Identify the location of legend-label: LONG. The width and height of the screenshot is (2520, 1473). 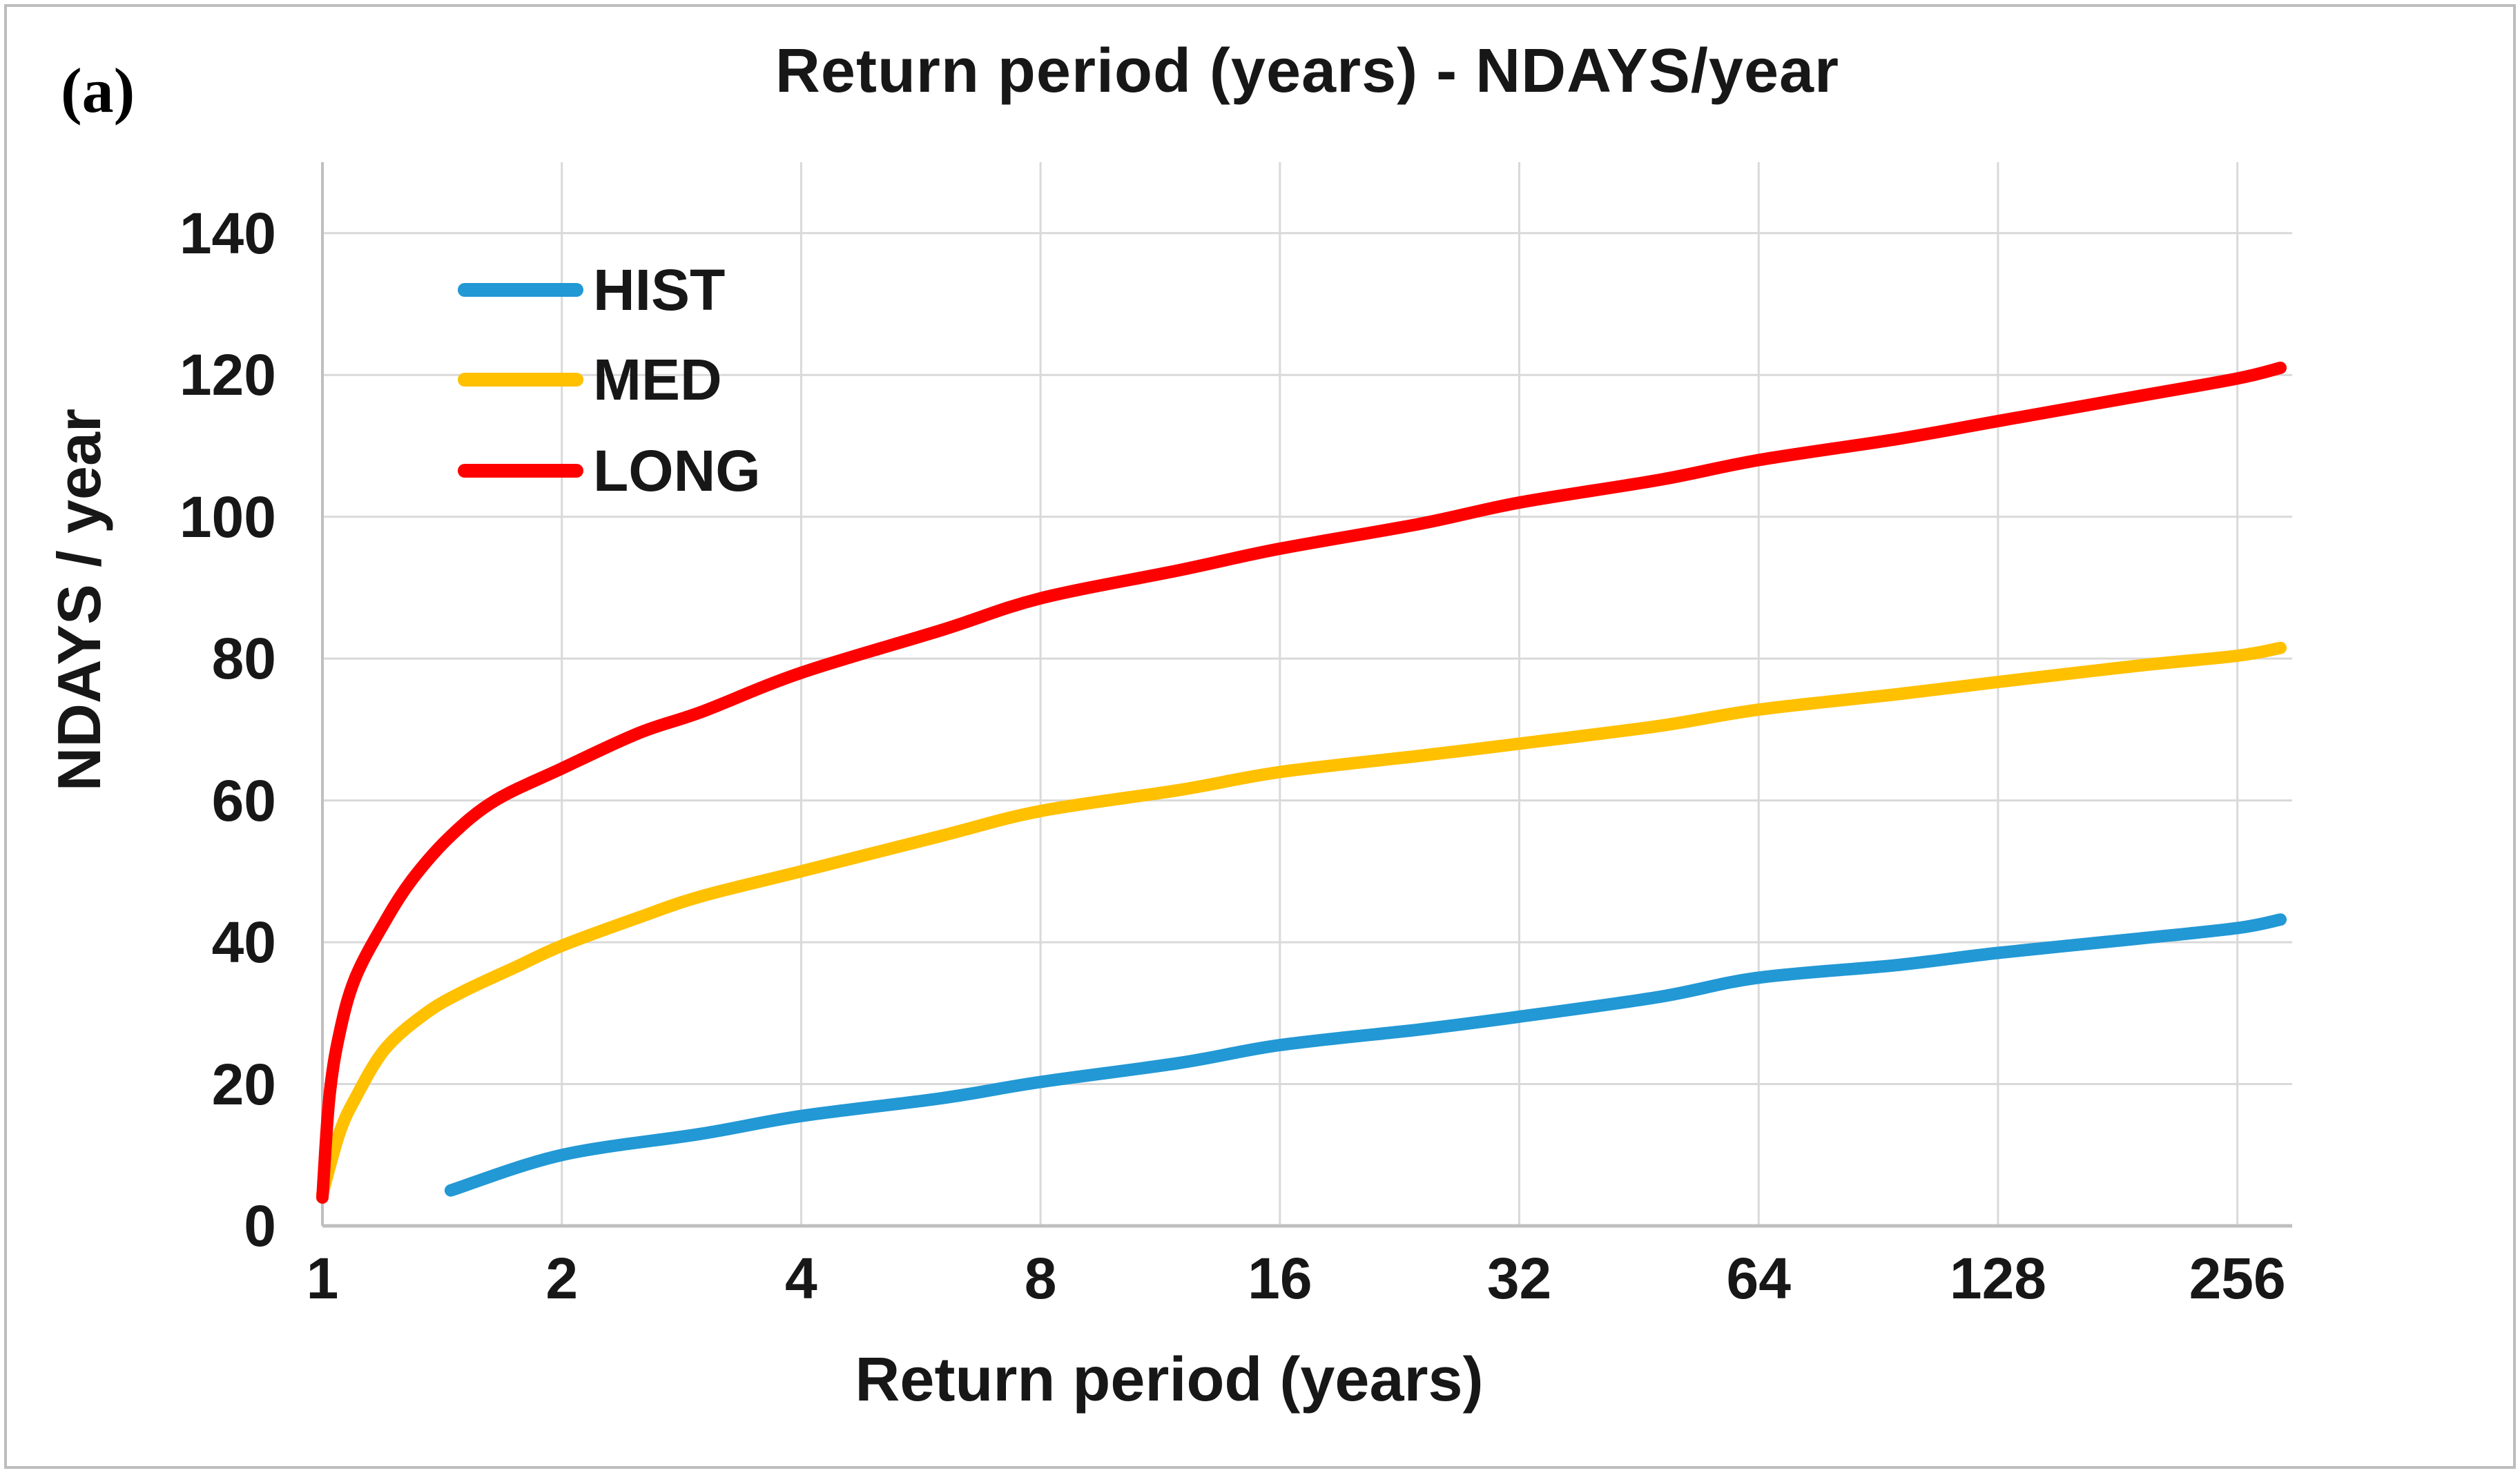
(677, 471).